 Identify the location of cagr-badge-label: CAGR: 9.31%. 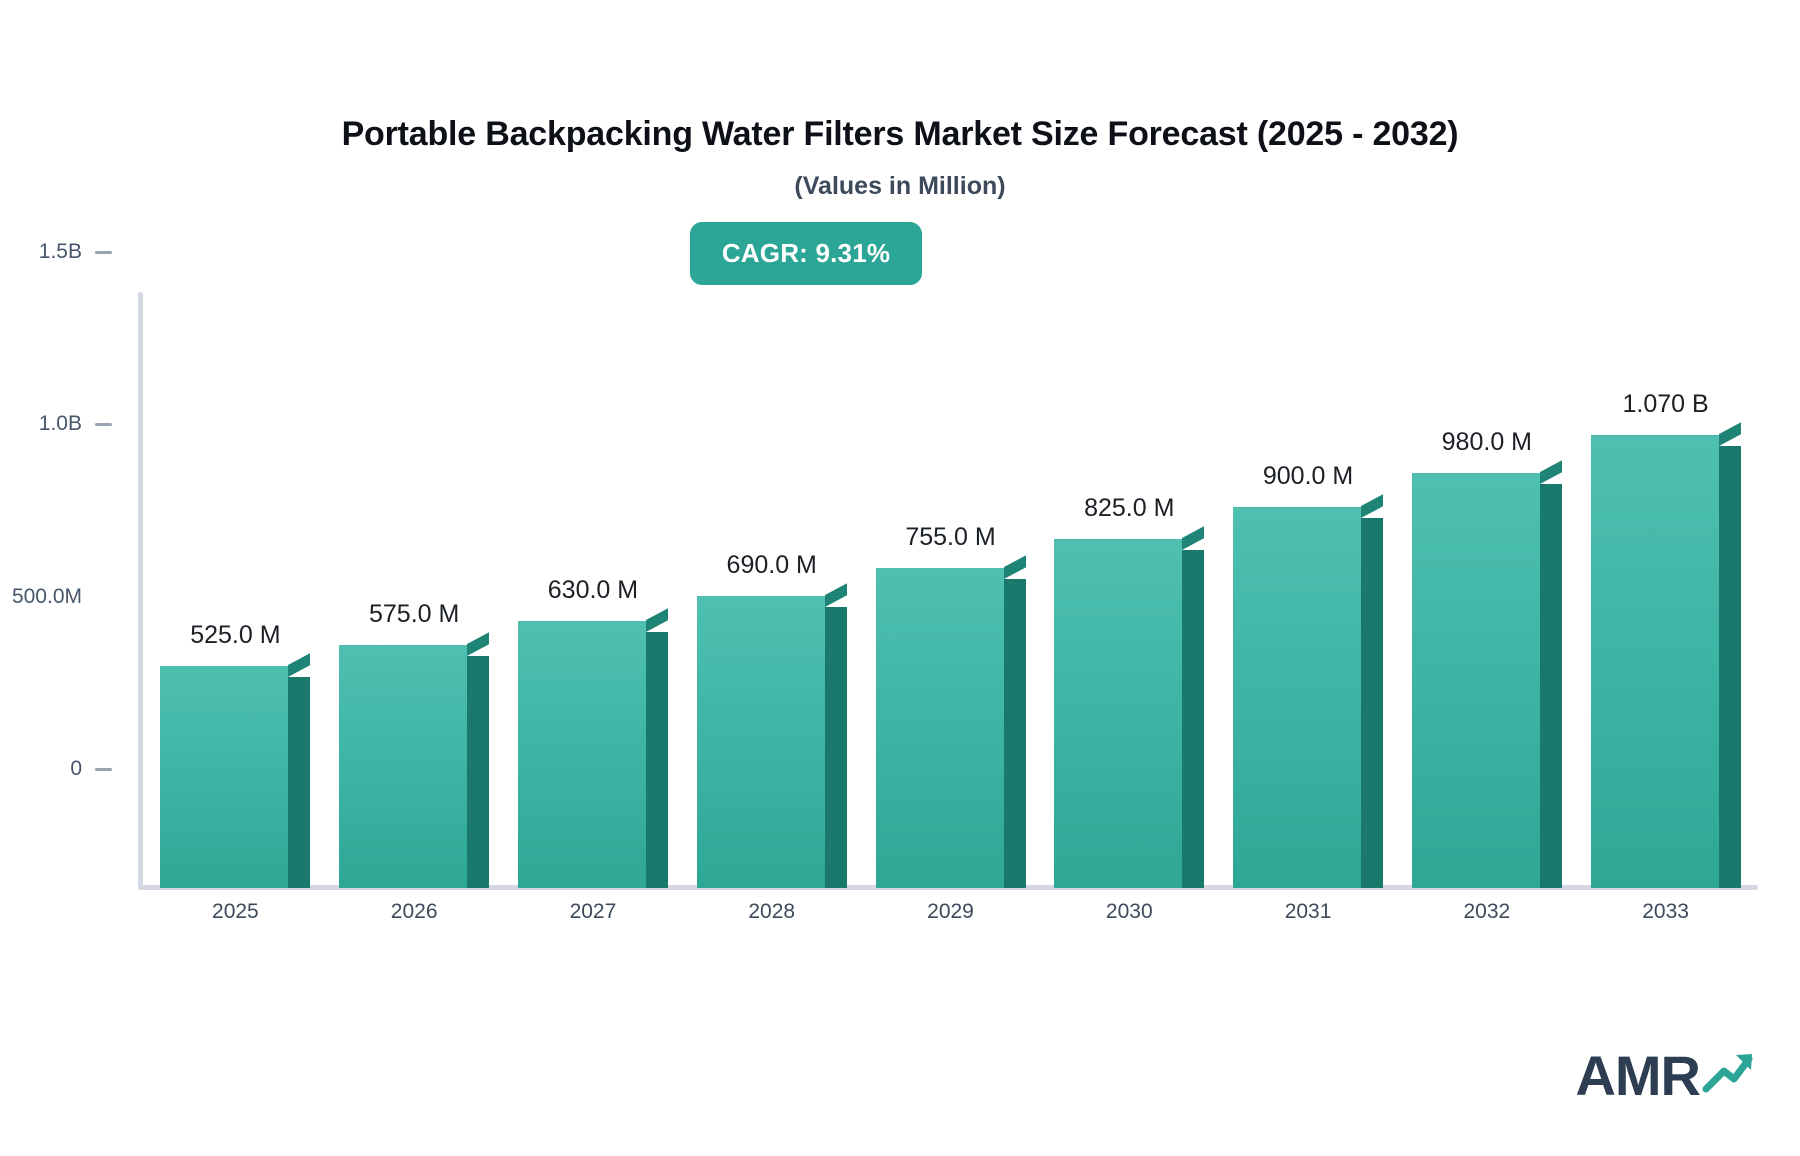
(806, 253).